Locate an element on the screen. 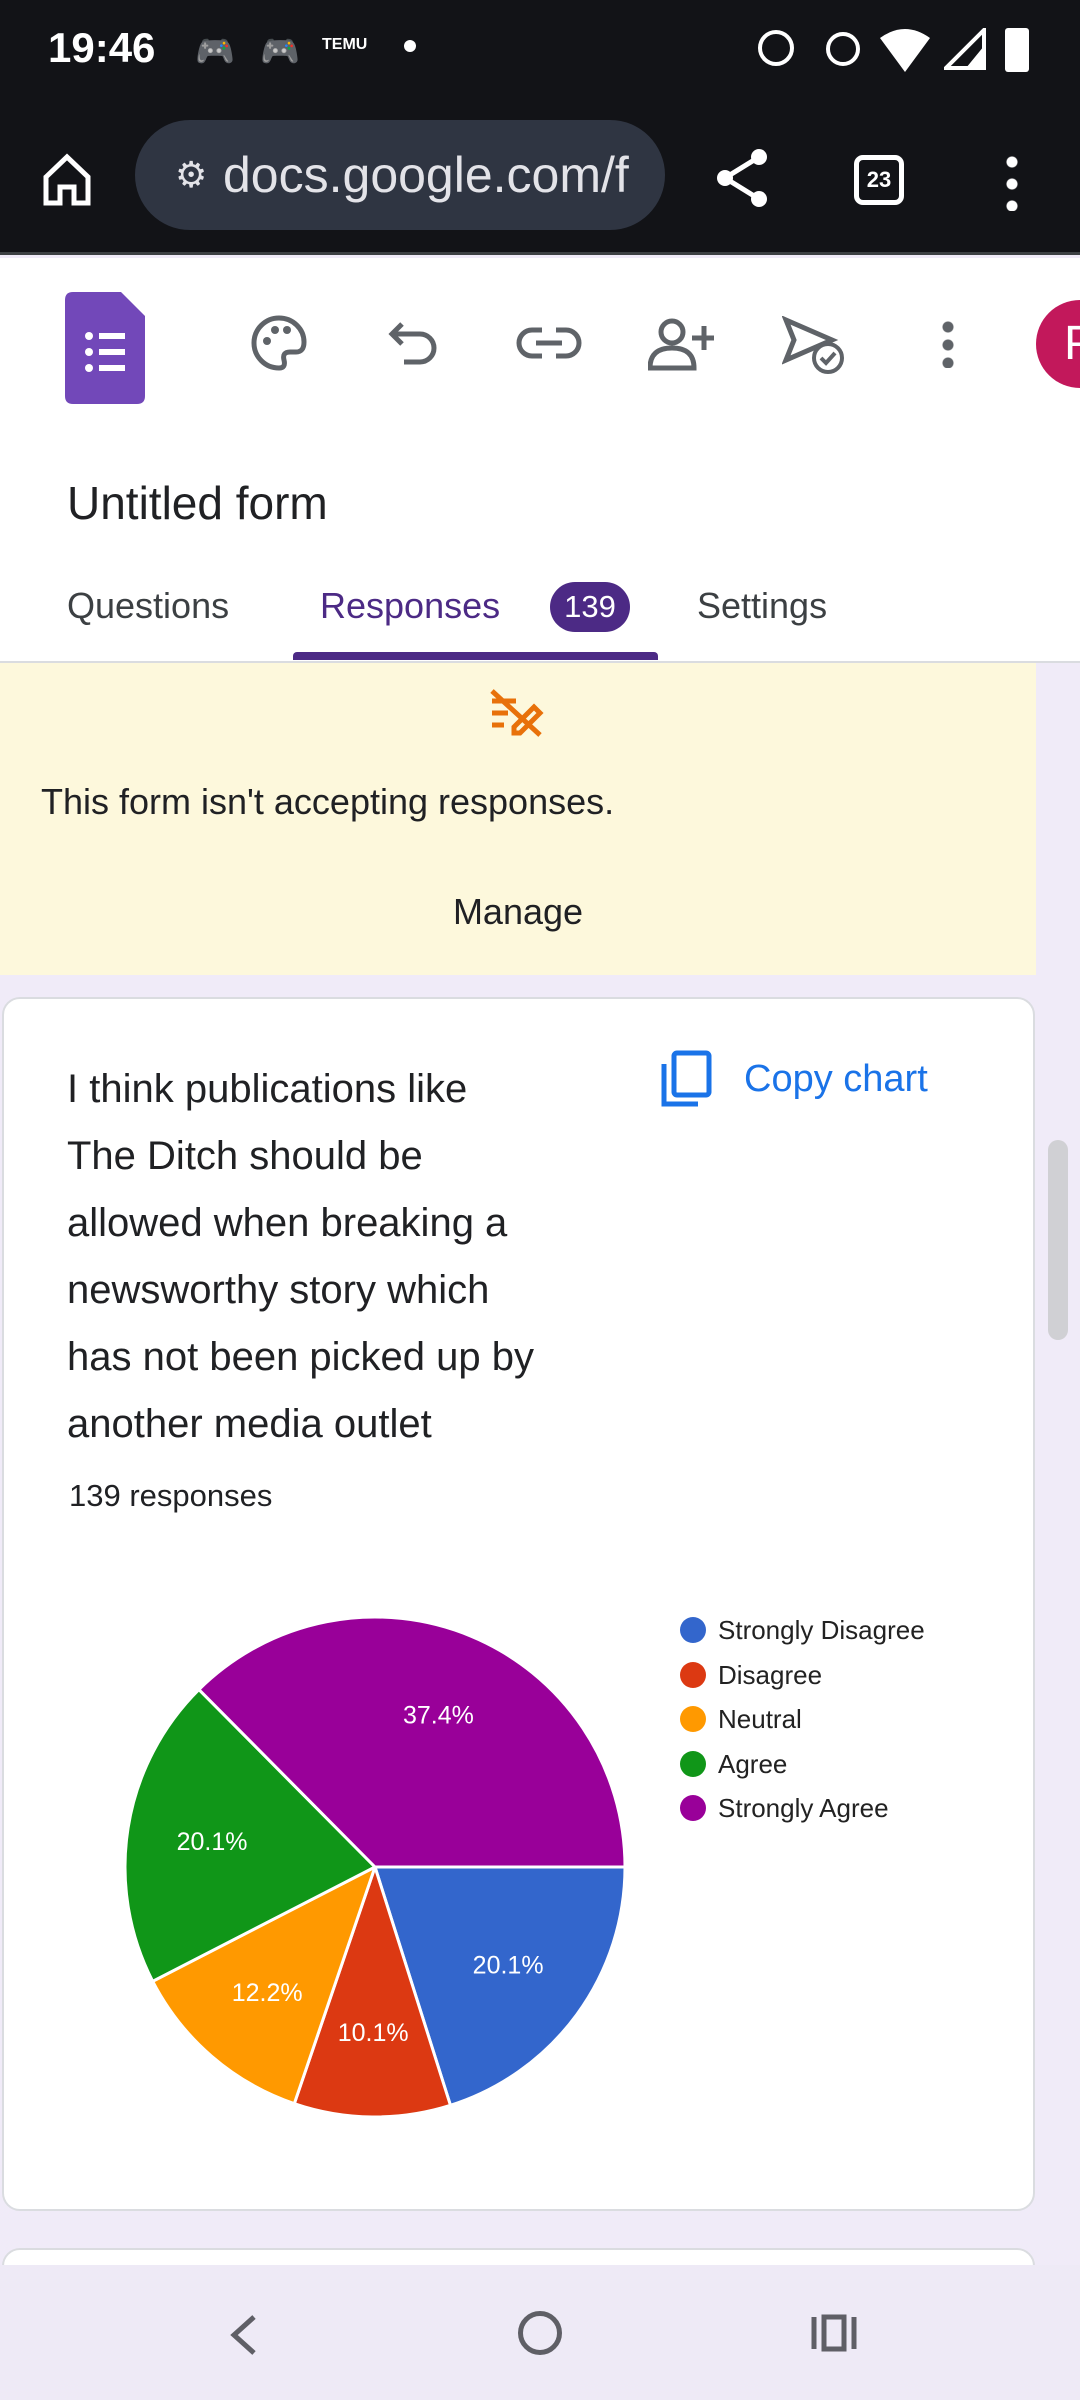 The height and width of the screenshot is (2400, 1080). clock: 19:46 is located at coordinates (102, 47).